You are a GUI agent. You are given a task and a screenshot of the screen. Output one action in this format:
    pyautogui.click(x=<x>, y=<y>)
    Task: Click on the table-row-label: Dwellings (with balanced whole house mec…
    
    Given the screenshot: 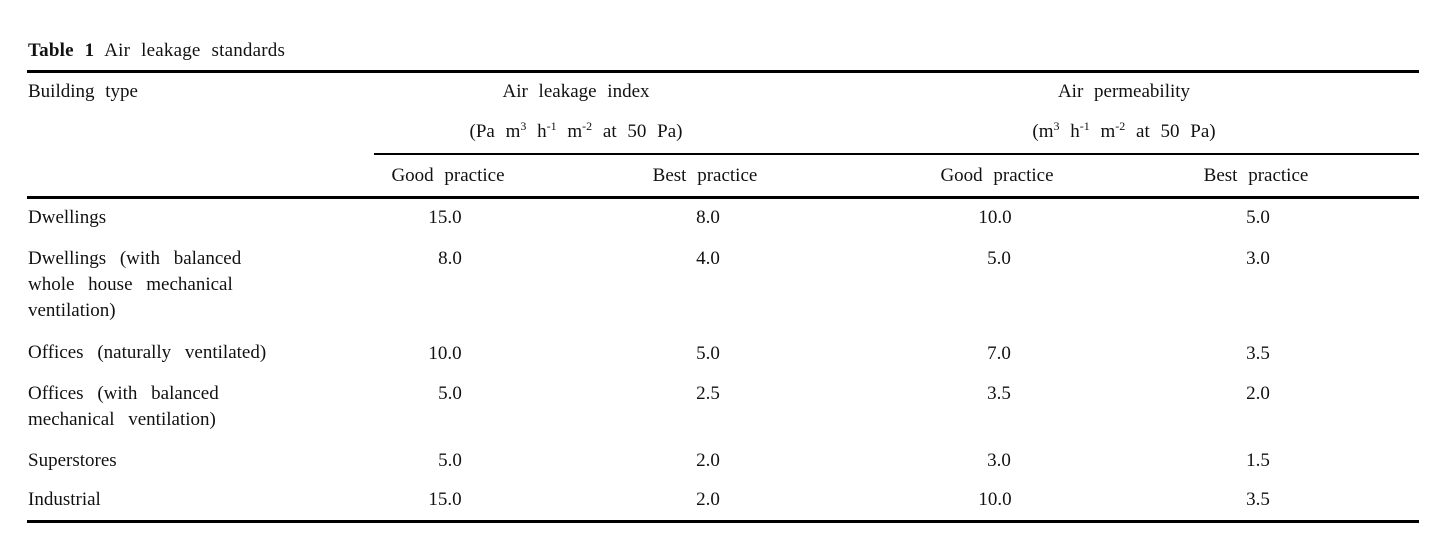 What is the action you would take?
    pyautogui.click(x=135, y=284)
    